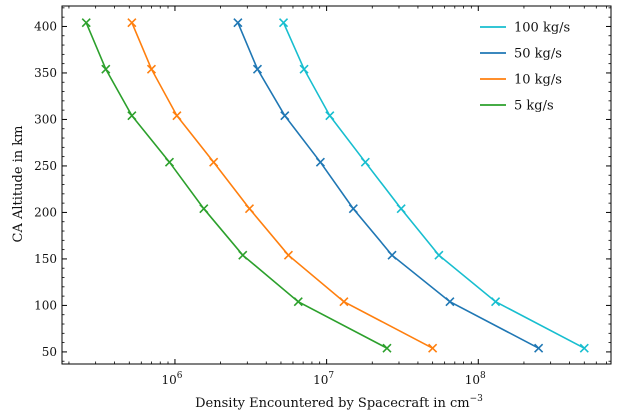 The image size is (618, 414). What do you see at coordinates (525, 67) in the screenshot?
I see `legend: 100 kg/s 50 kg/s 10 kg/s 5 kg/s` at bounding box center [525, 67].